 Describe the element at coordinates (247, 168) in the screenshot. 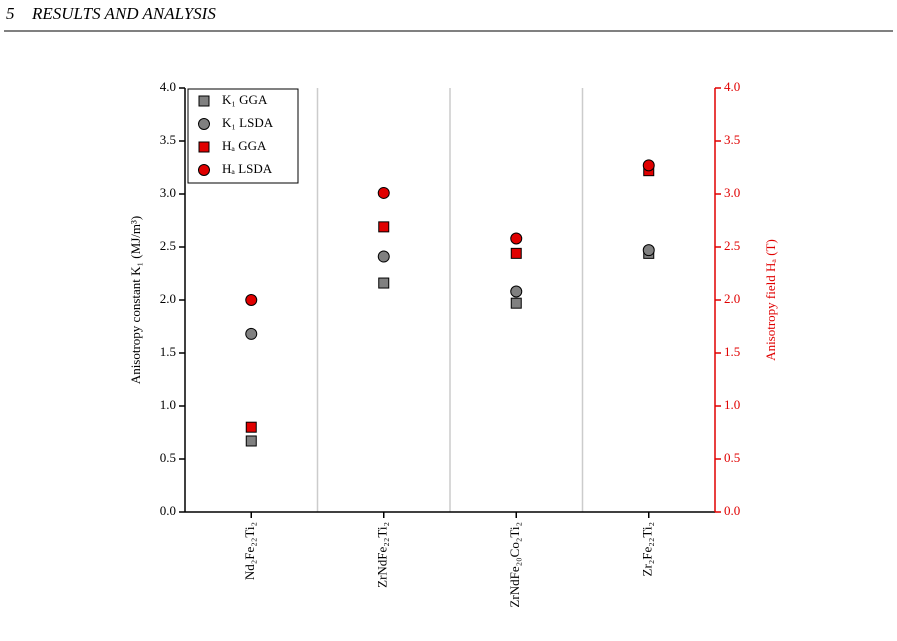

I see `legend-label: Hₐ LSDA` at that location.